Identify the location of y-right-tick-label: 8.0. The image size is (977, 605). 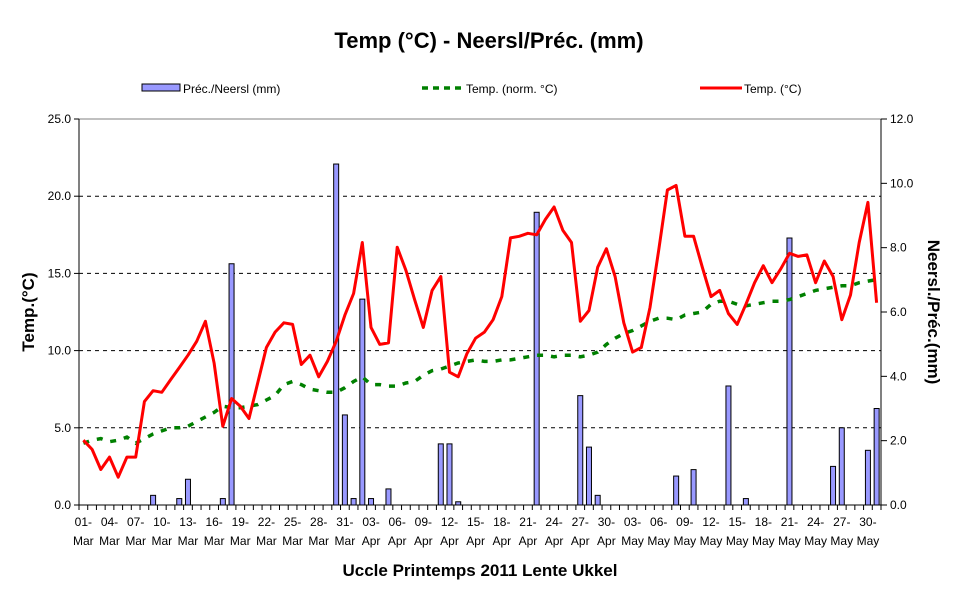
(898, 248).